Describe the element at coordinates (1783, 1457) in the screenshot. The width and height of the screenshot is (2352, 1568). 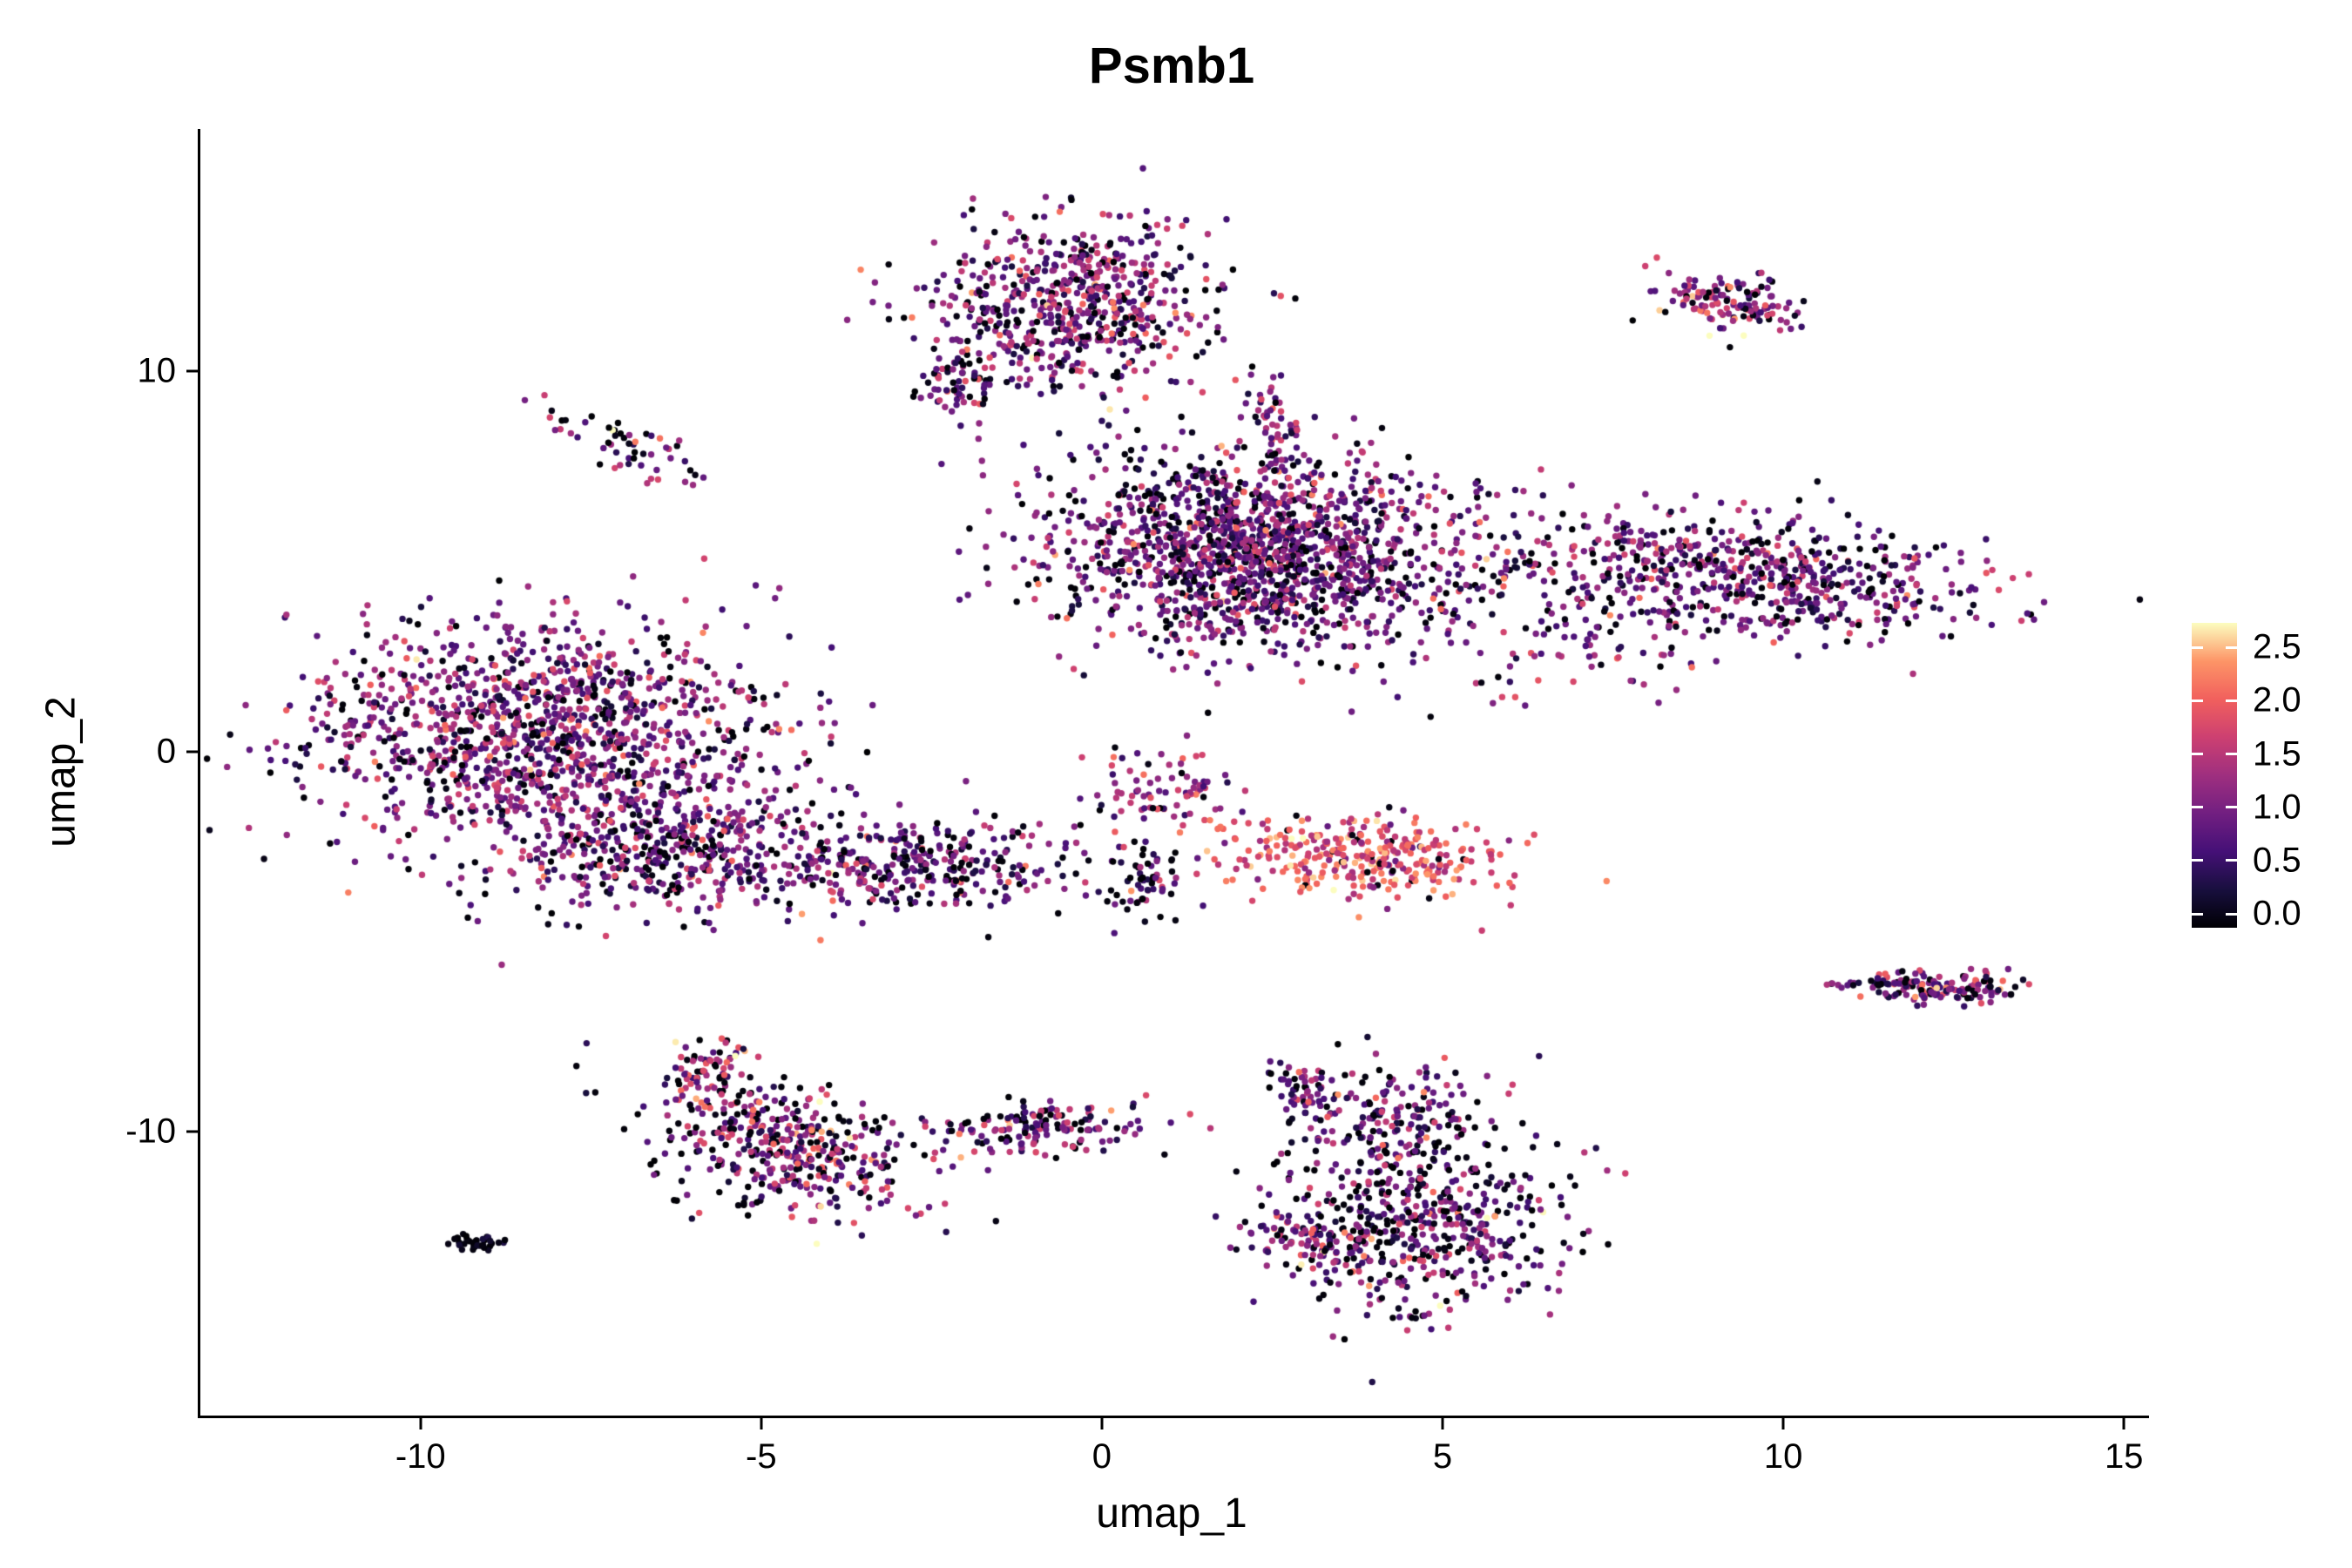
I see `x-axis-tick-label: 10` at that location.